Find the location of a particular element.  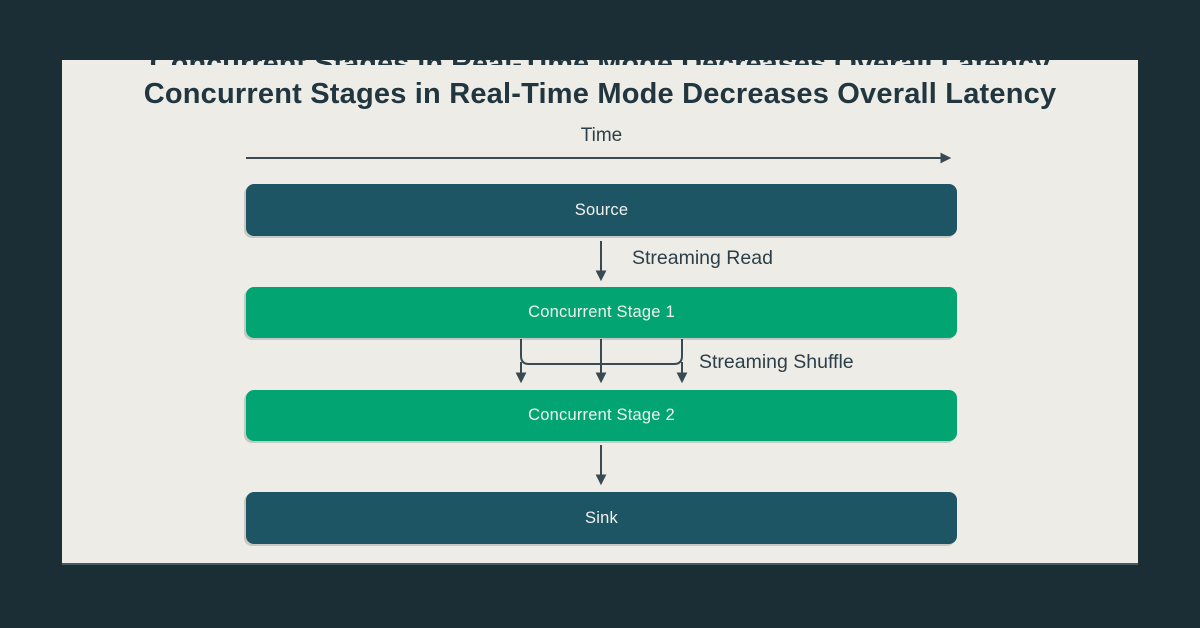

bar-concurrent-stage-1: Concurrent Stage 1 is located at coordinates (601, 312).